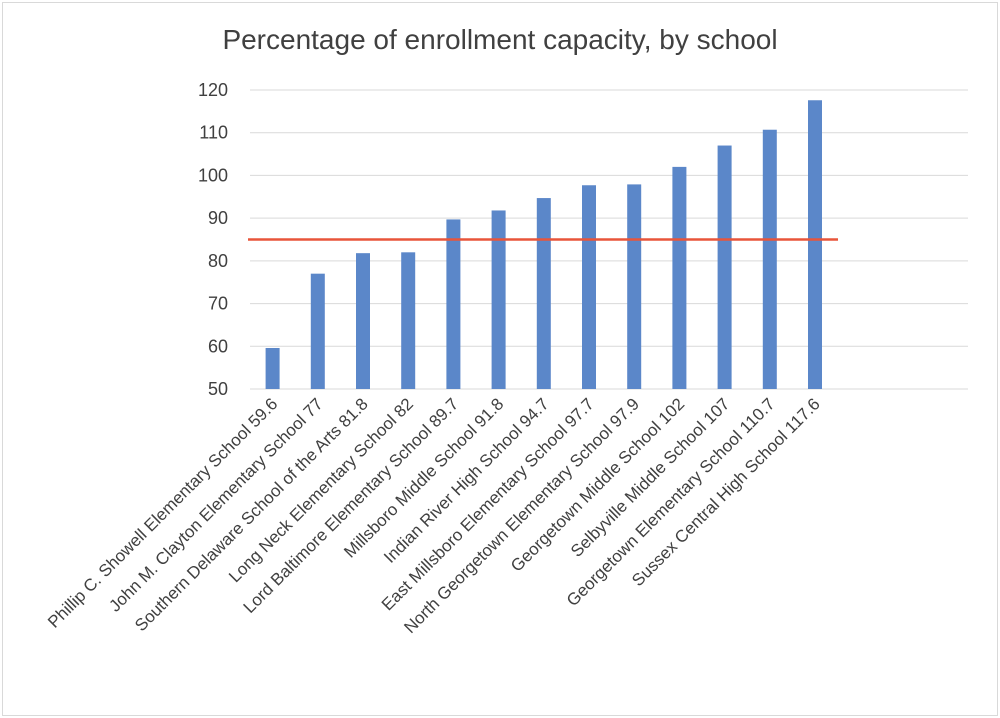 This screenshot has width=1000, height=718. I want to click on x-category-label: Georgetown Elementary School 110.7, so click(671, 502).